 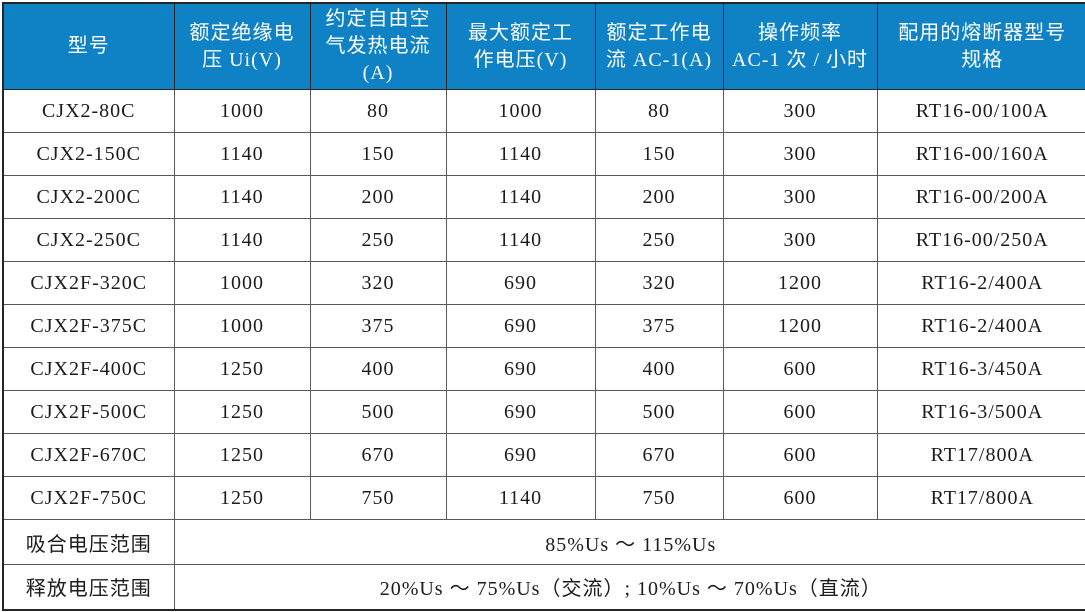 I want to click on column-header-max-rated-working-voltage: 最大额定工 作电压(V), so click(x=520, y=46).